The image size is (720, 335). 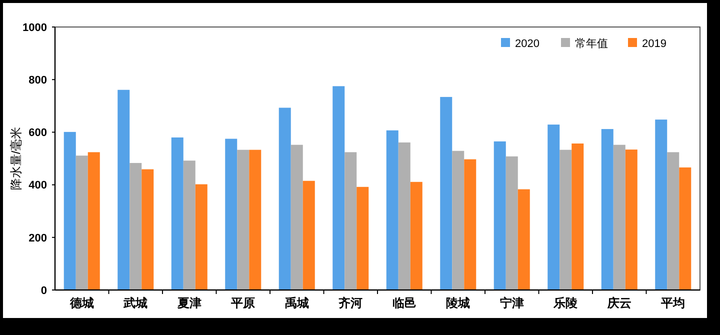 I want to click on legend-label: 2020, so click(x=527, y=44).